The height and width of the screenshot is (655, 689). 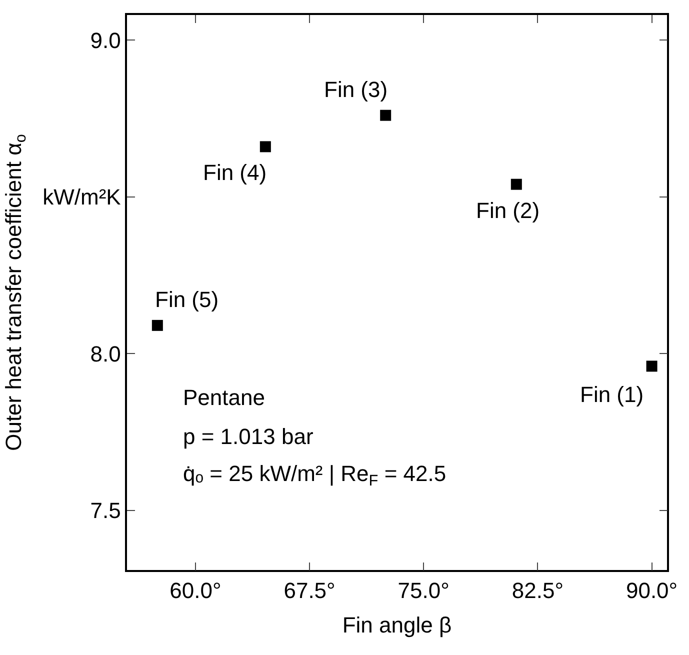 What do you see at coordinates (508, 210) in the screenshot?
I see `annotation: Fin (2)` at bounding box center [508, 210].